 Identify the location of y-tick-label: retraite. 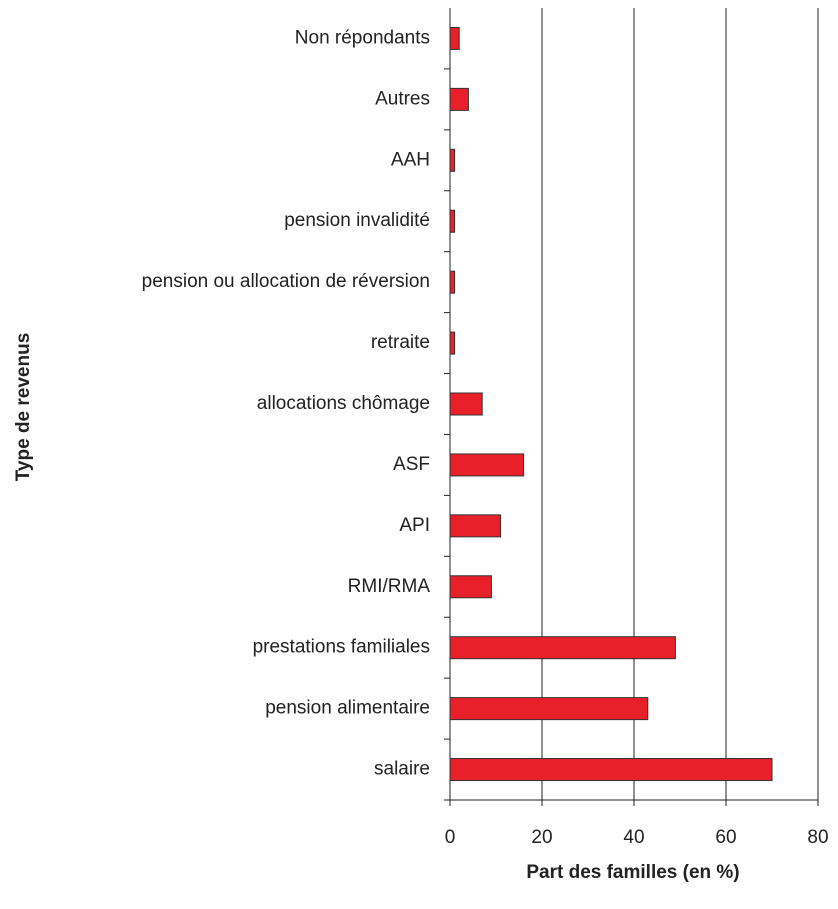
(400, 342).